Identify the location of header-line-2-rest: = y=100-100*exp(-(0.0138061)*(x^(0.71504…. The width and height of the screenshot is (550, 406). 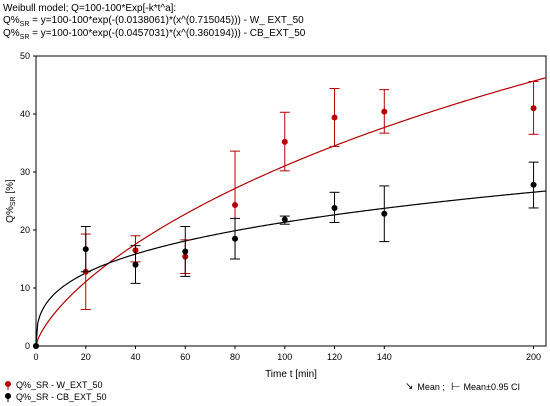
(166, 20).